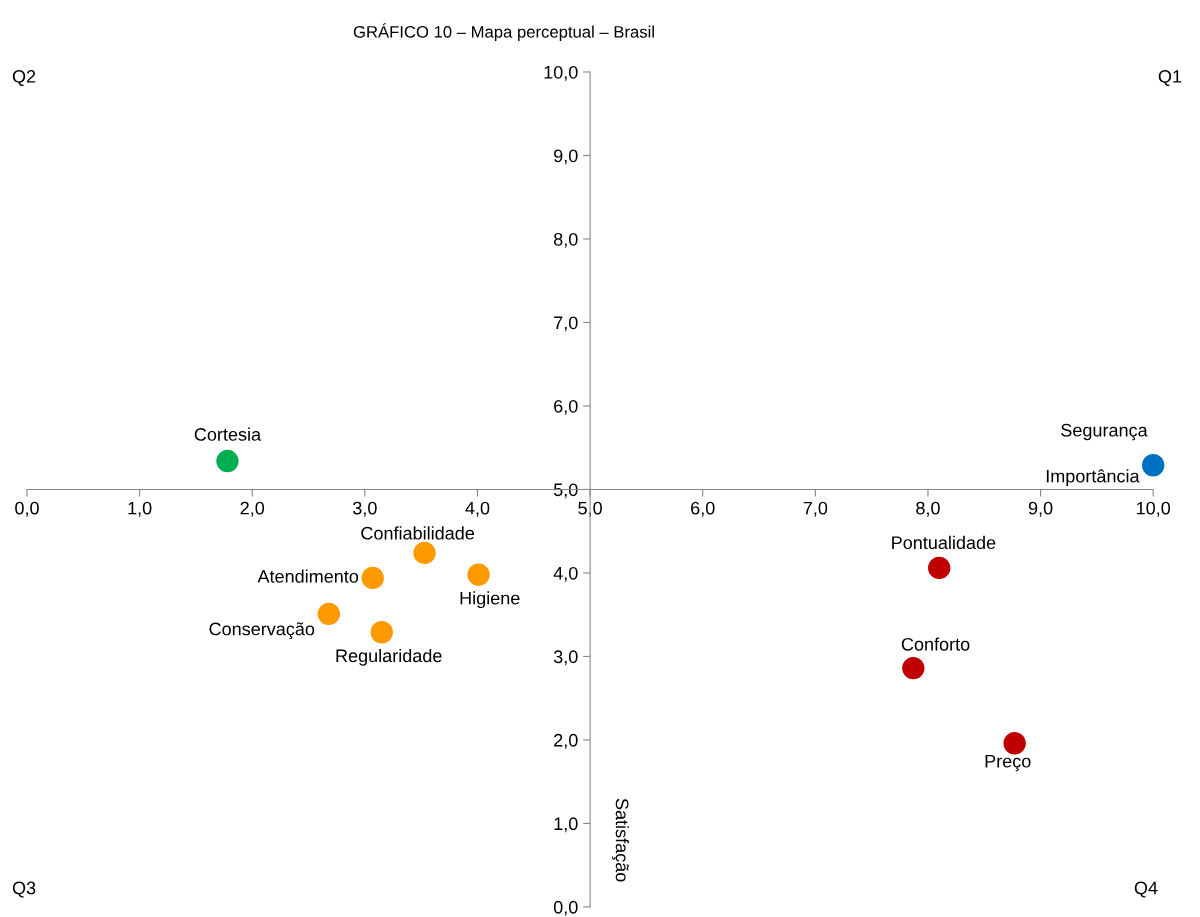 This screenshot has height=917, width=1200. What do you see at coordinates (561, 73) in the screenshot?
I see `y-tick-label: 10,0` at bounding box center [561, 73].